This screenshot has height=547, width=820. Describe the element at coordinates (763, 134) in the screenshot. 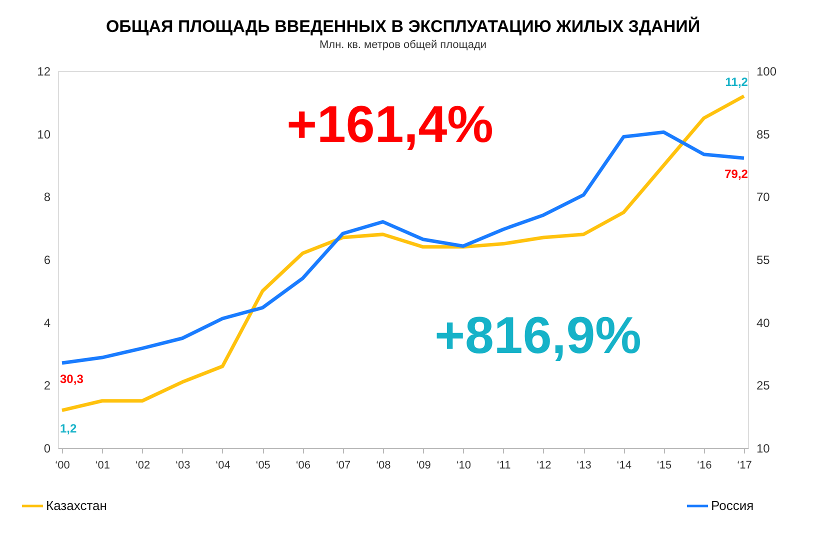

I see `y2-tick-label: 85` at that location.